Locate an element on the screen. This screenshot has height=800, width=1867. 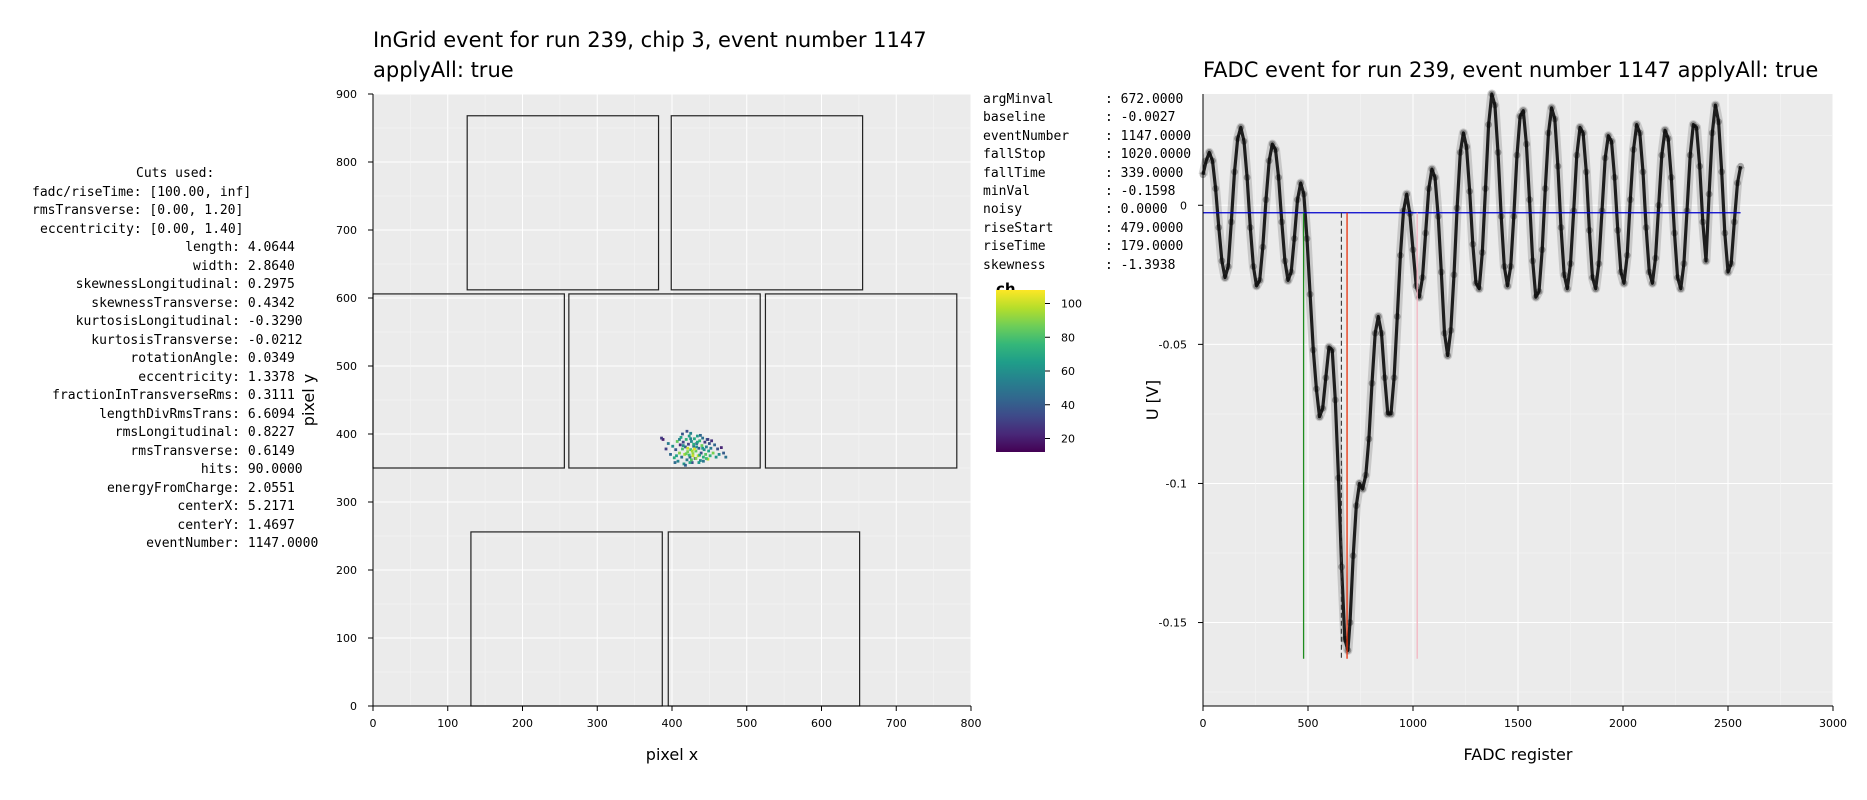
fadc-property-label: fallTime is located at coordinates (1014, 173).